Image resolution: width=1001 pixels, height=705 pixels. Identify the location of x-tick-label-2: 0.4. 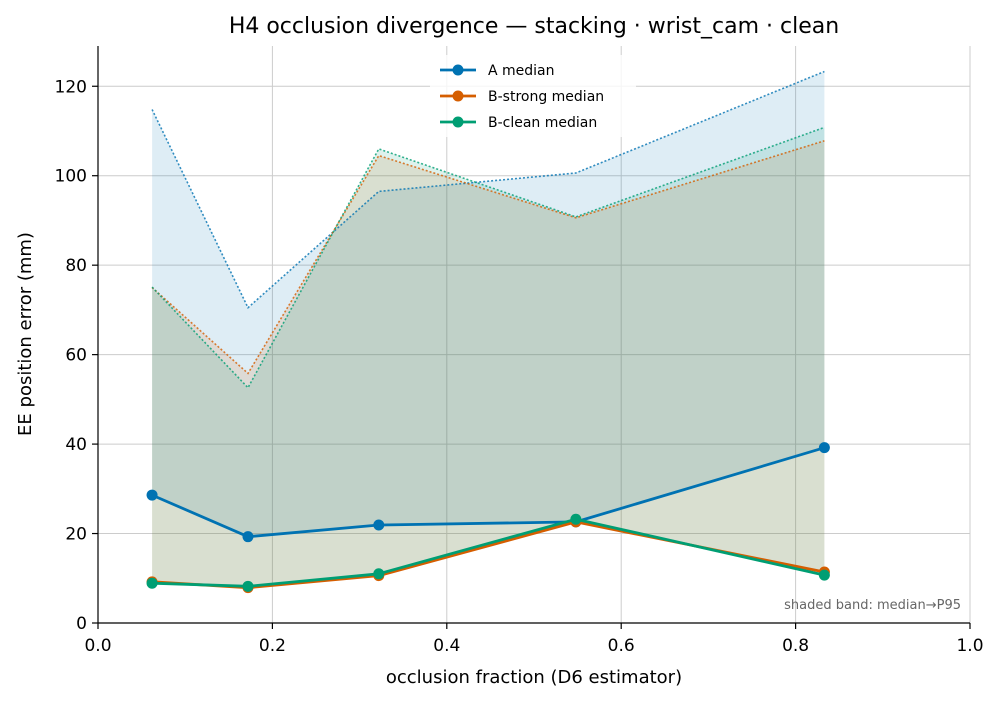
(446, 646).